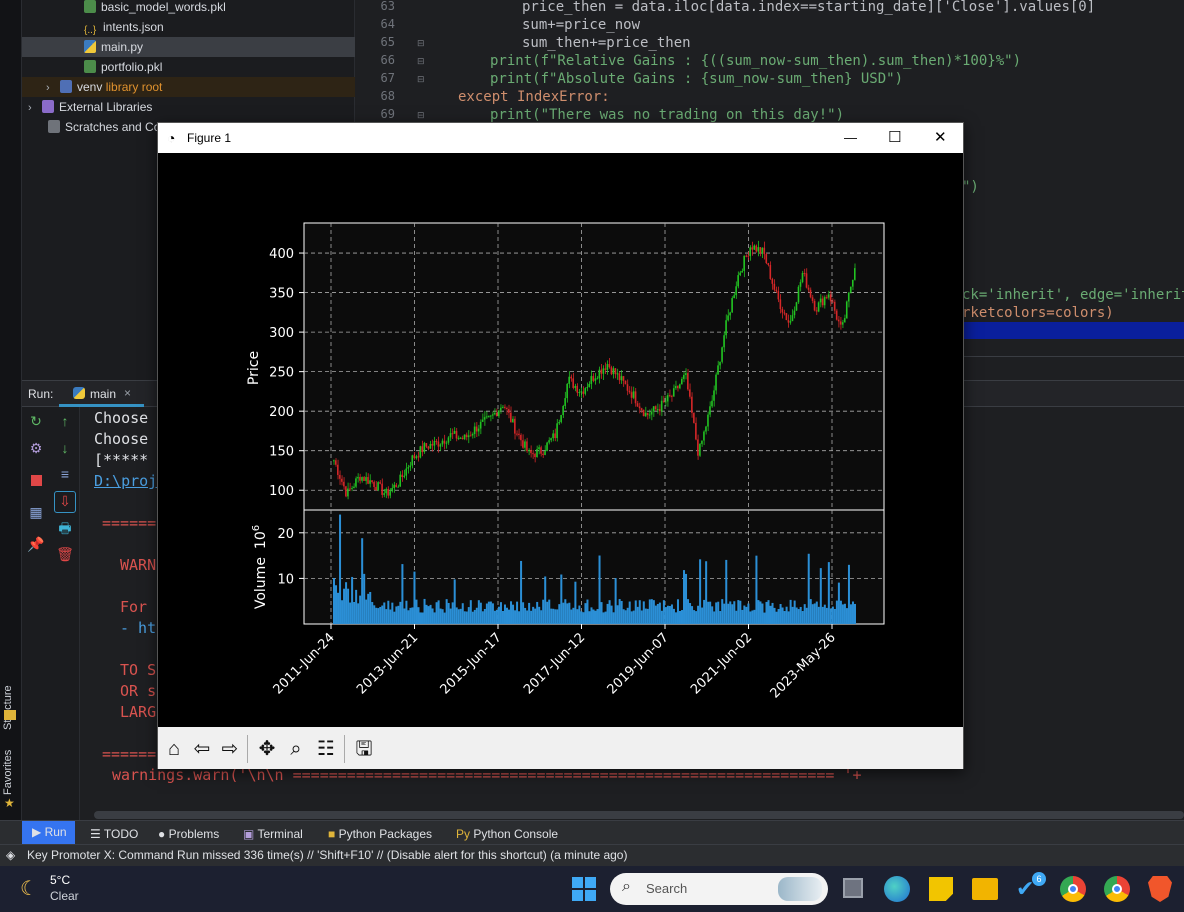  What do you see at coordinates (719, 889) in the screenshot?
I see `search-box: ⌕ Search` at bounding box center [719, 889].